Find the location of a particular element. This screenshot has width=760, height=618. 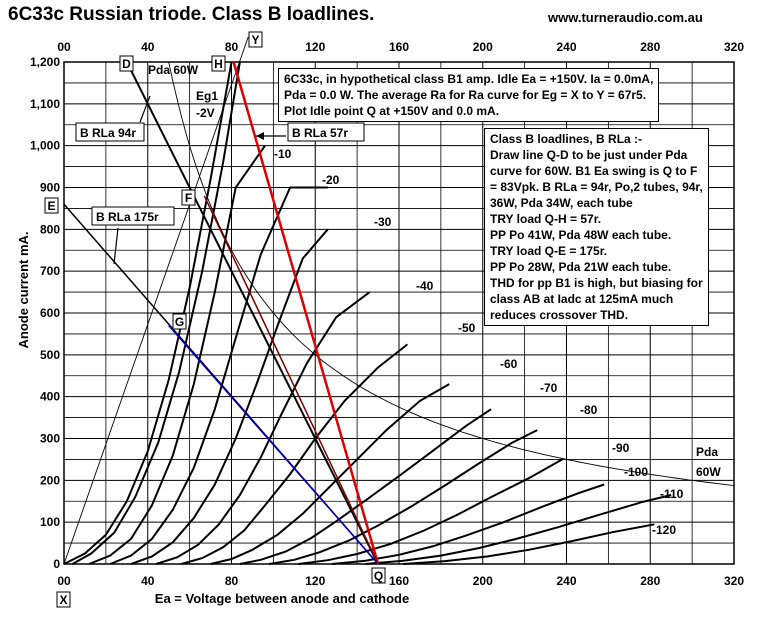

x-tick-bottom-label: 120 is located at coordinates (315, 581).